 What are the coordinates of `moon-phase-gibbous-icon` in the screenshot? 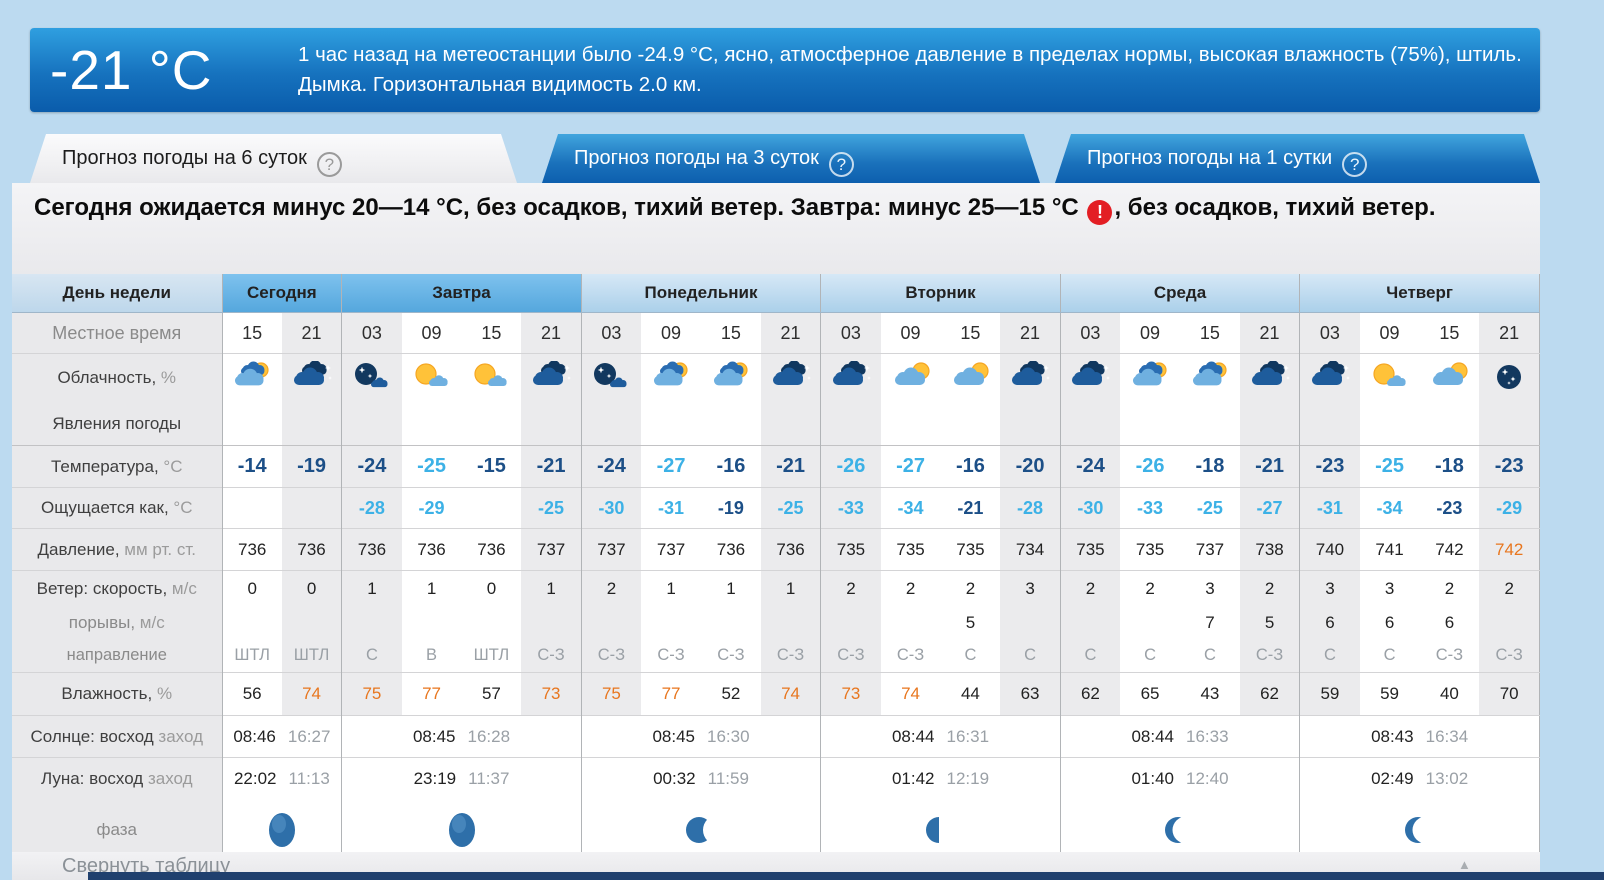 It's located at (702, 830).